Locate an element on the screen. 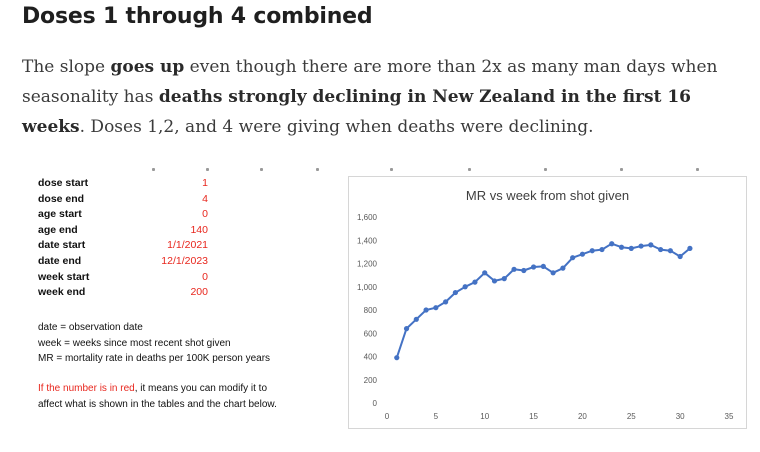  x-tick-label: 10 is located at coordinates (484, 416).